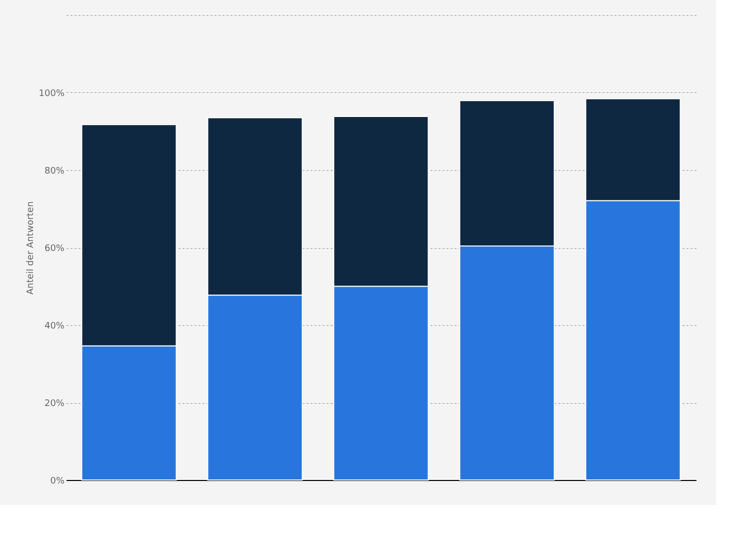  I want to click on y-tick-label: 60%, so click(54, 249).